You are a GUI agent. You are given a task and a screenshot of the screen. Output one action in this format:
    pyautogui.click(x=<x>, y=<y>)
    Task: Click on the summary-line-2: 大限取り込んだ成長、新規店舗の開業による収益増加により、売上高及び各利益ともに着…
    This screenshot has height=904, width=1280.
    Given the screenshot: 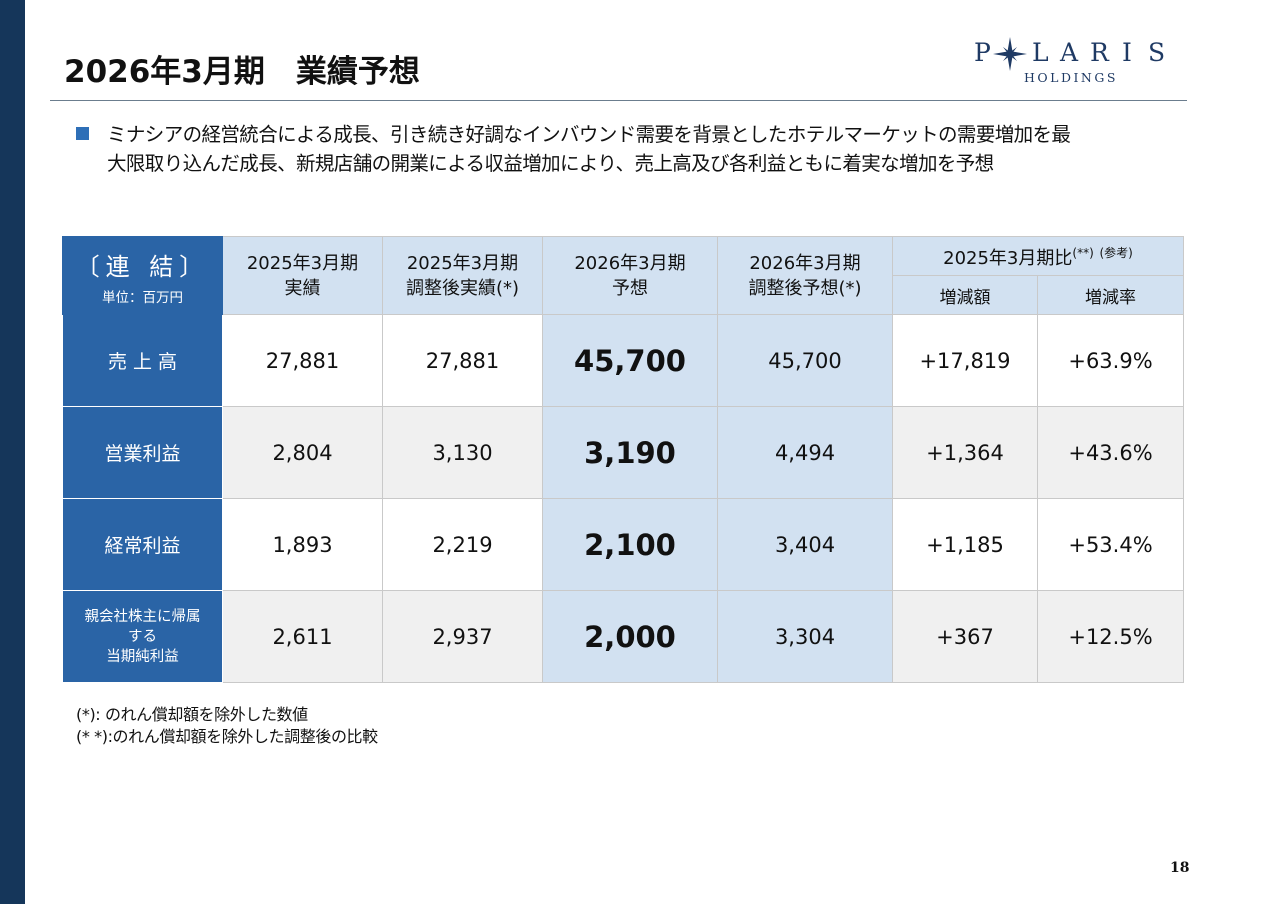 What is the action you would take?
    pyautogui.click(x=550, y=163)
    